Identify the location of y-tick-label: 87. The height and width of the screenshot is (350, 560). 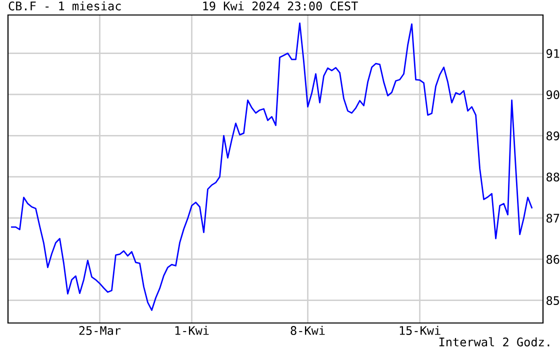
(553, 218).